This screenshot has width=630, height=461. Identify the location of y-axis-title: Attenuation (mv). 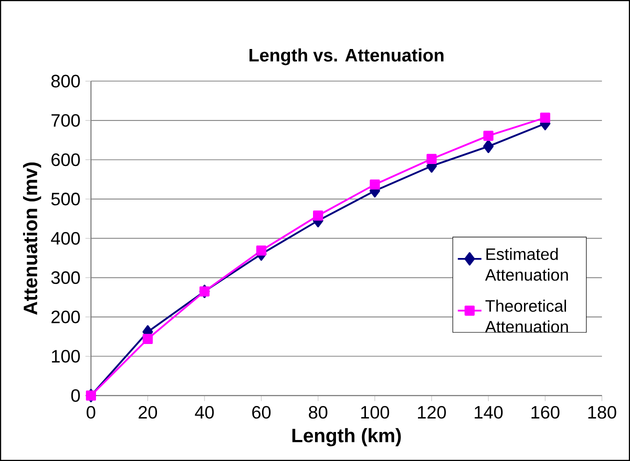
(32, 238).